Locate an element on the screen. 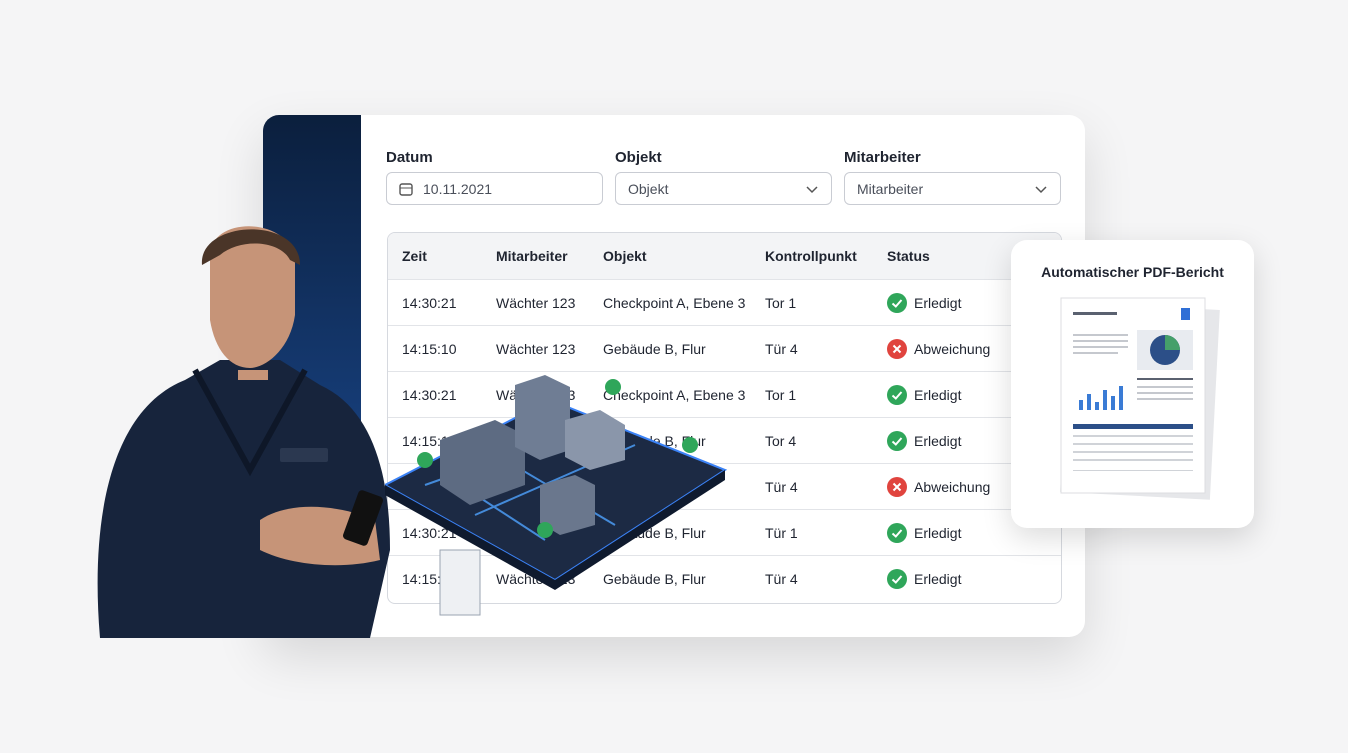  pdf-card: Automatischer PDF-Bericht is located at coordinates (1132, 384).